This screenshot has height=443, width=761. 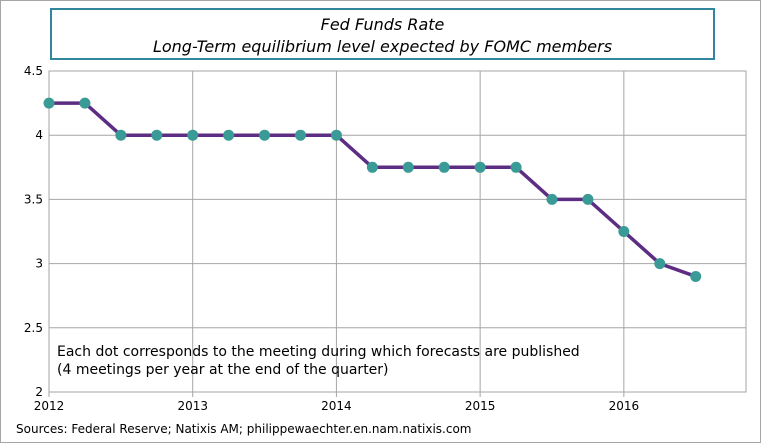 I want to click on y-tick-label: 4.5, so click(x=33, y=71).